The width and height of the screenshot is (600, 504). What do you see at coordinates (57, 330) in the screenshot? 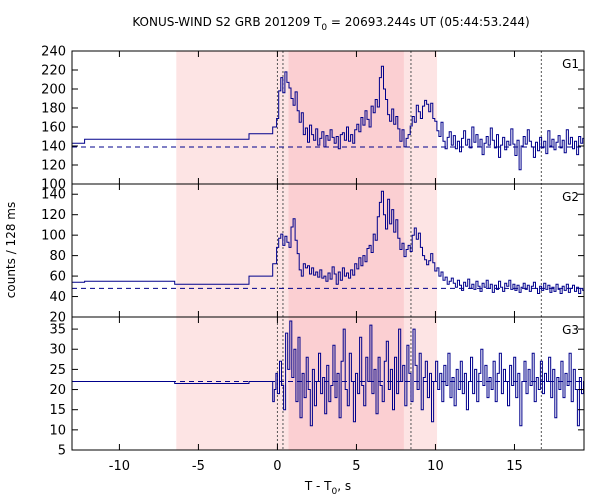
I see `g3-ytick-label: 35` at bounding box center [57, 330].